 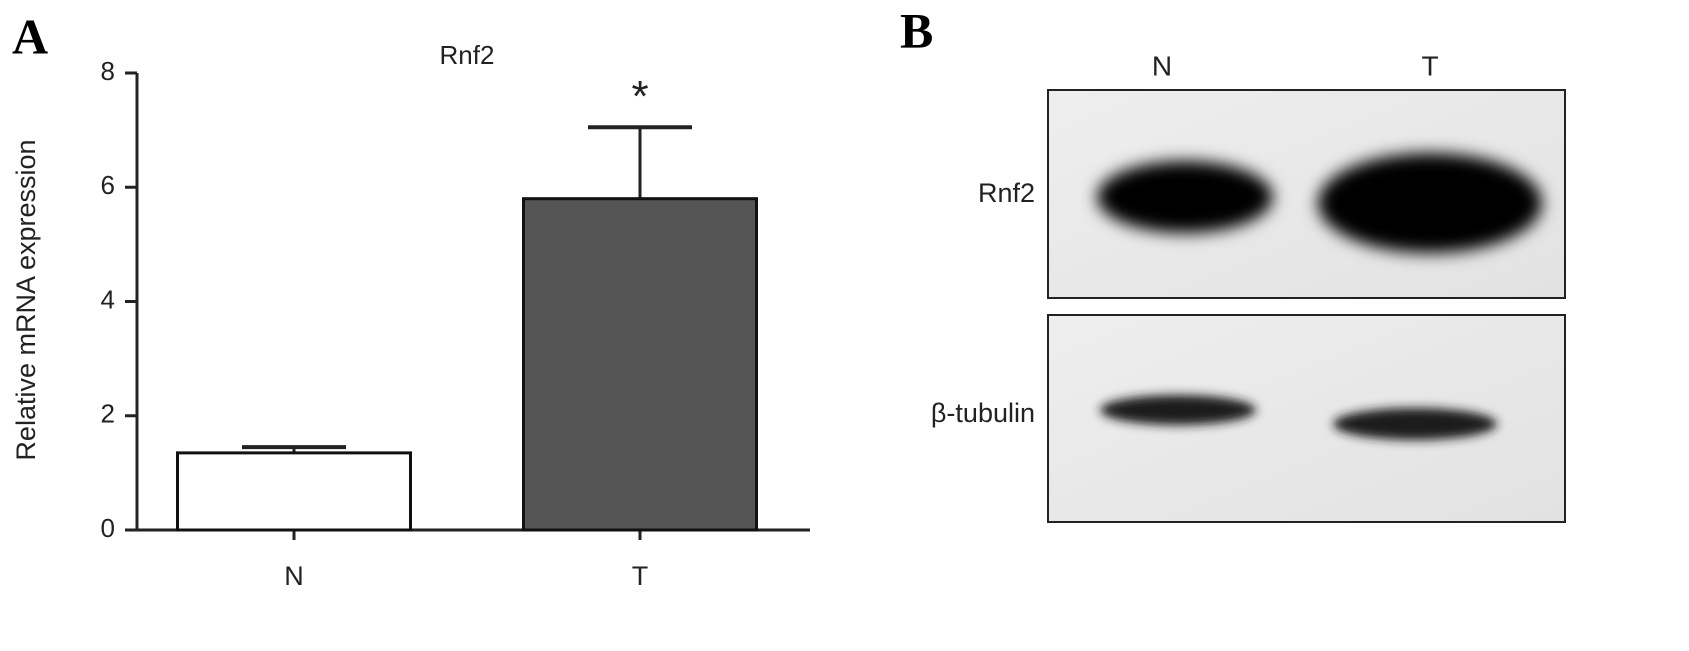 I want to click on significance-mark: *, so click(x=639, y=96).